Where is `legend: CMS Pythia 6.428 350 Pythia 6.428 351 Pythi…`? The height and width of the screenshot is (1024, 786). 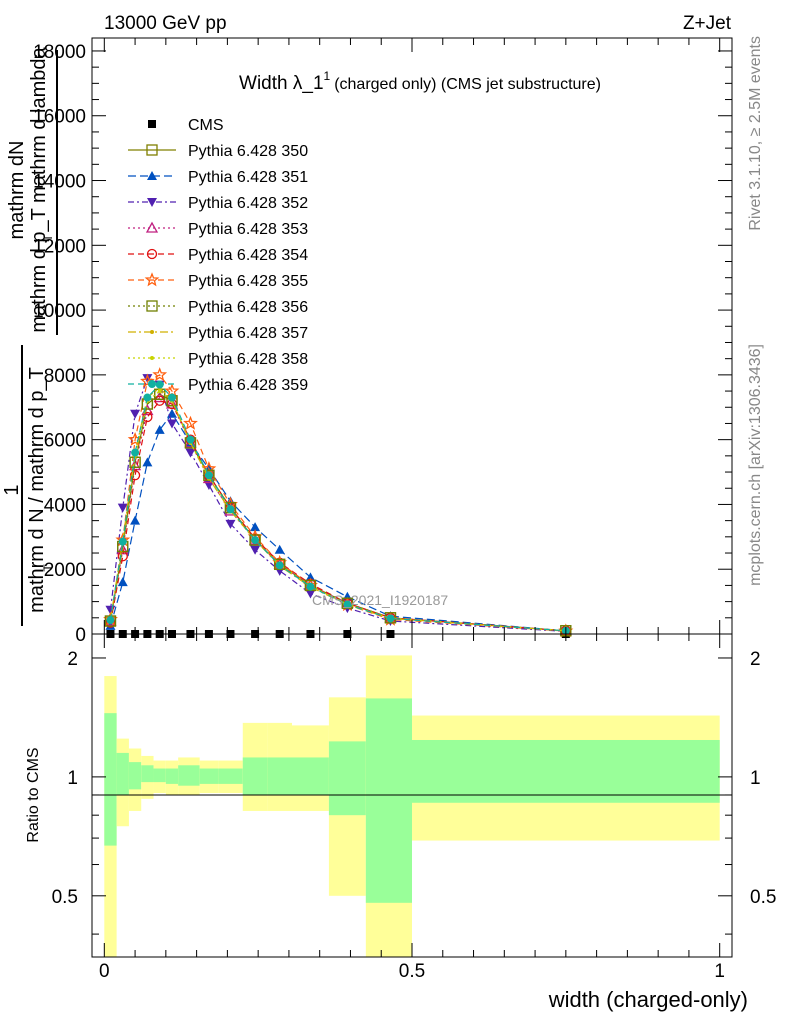 legend: CMS Pythia 6.428 350 Pythia 6.428 351 Pythi… is located at coordinates (218, 255).